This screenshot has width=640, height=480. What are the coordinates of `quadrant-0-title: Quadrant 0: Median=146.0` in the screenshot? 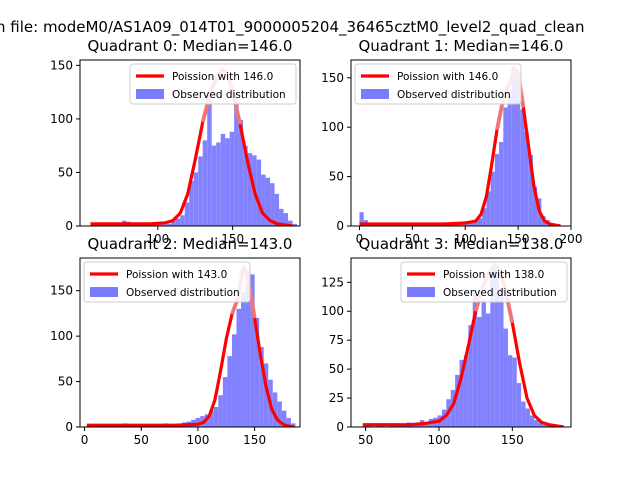 It's located at (190, 46).